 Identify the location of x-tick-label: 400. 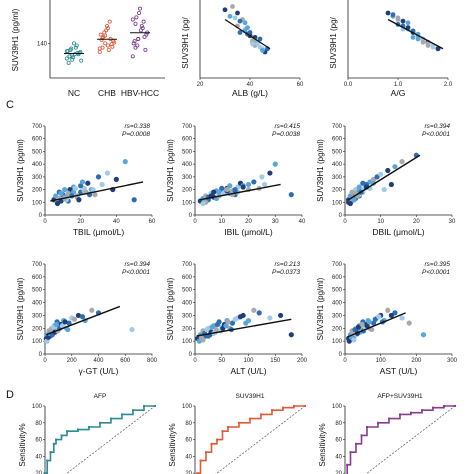
(98, 361).